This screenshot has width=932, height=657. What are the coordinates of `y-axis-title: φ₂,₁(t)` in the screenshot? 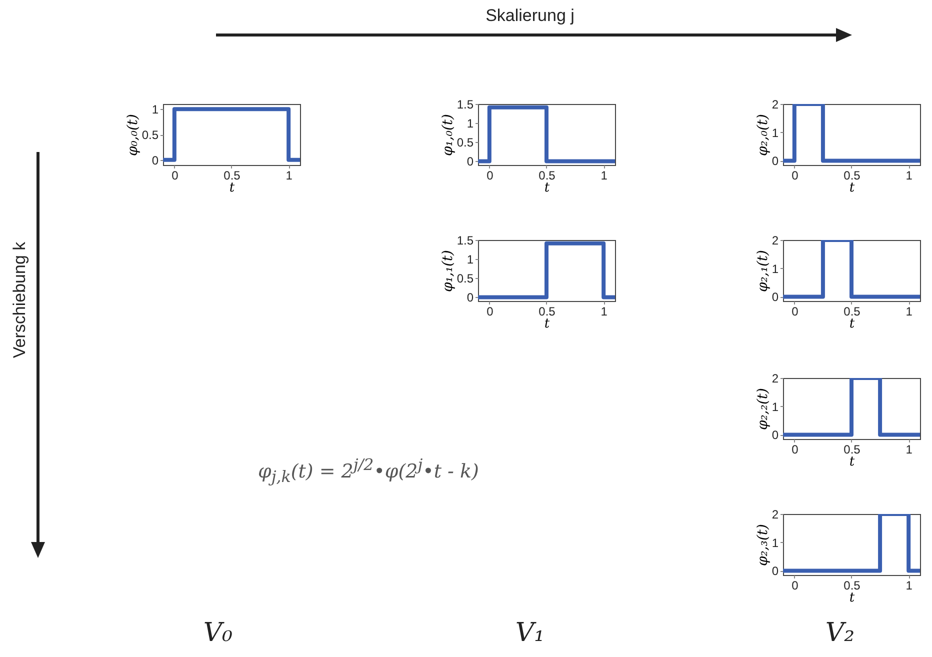 It's located at (762, 271).